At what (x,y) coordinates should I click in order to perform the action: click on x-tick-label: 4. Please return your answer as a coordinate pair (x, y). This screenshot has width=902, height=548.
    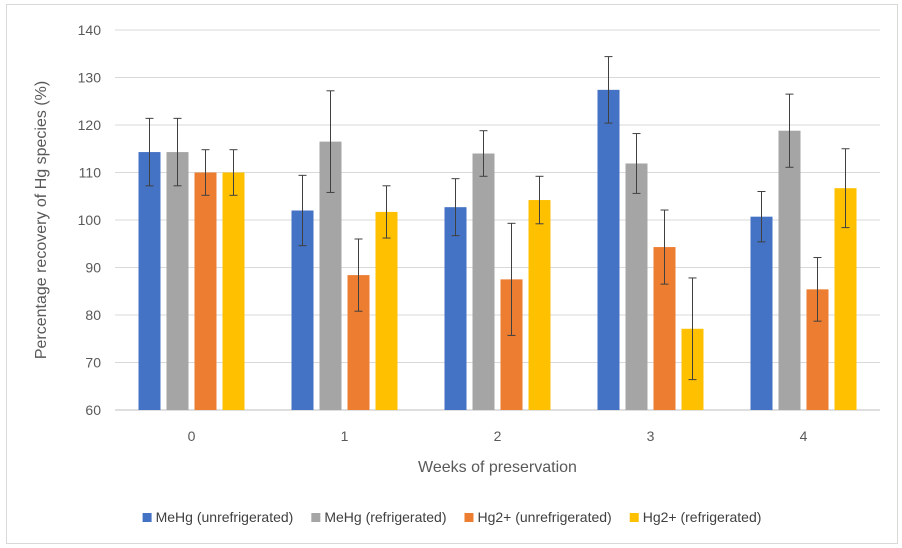
    Looking at the image, I should click on (804, 436).